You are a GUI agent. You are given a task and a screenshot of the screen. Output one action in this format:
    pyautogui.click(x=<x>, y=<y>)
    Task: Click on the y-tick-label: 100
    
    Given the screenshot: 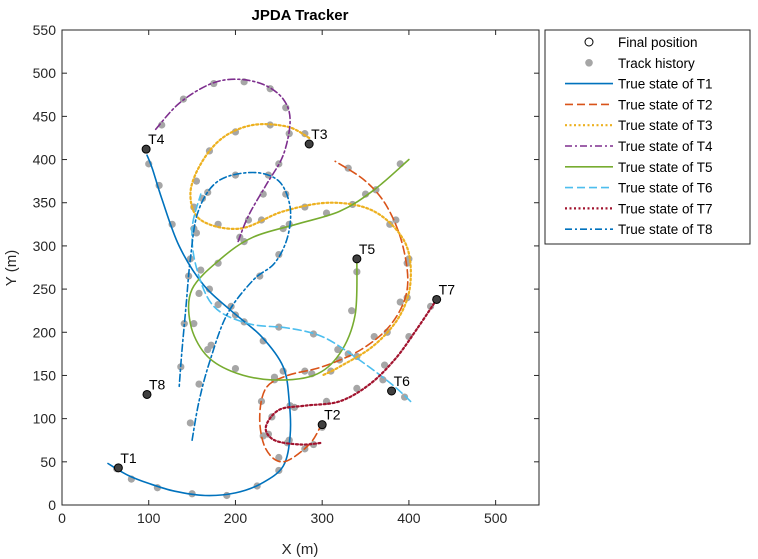 What is the action you would take?
    pyautogui.click(x=45, y=419)
    